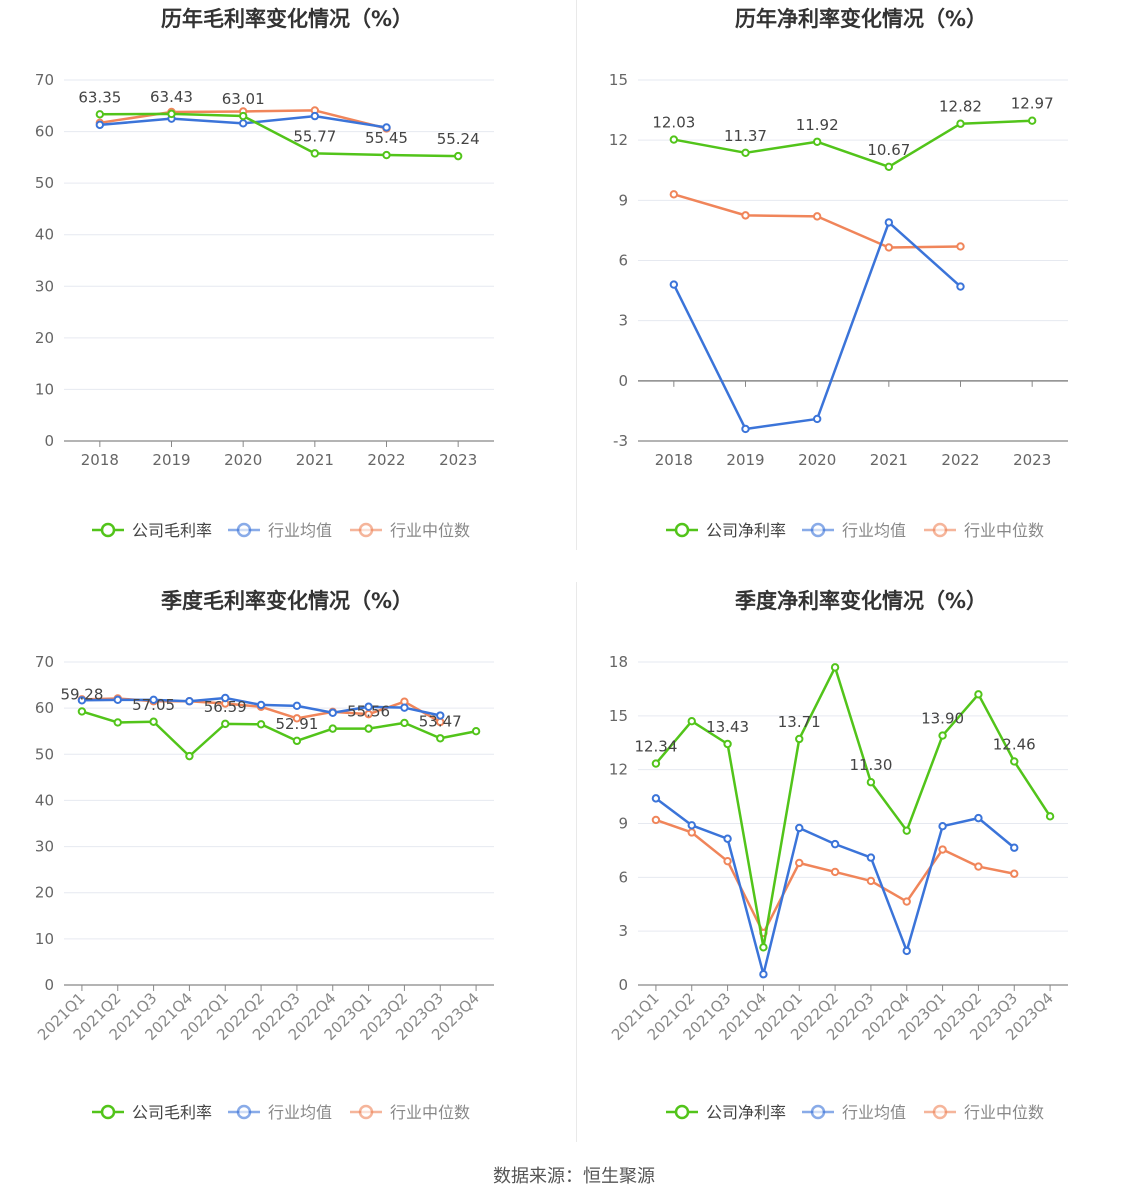  I want to click on y-tick-label: 70, so click(44, 662).